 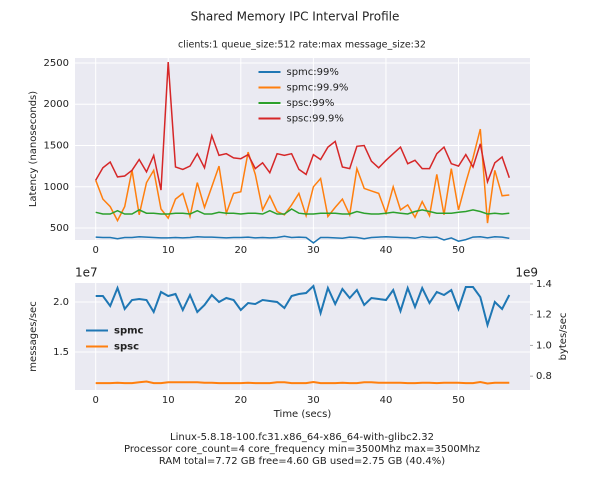 What do you see at coordinates (544, 315) in the screenshot?
I see `y2-tick-label: 1.2` at bounding box center [544, 315].